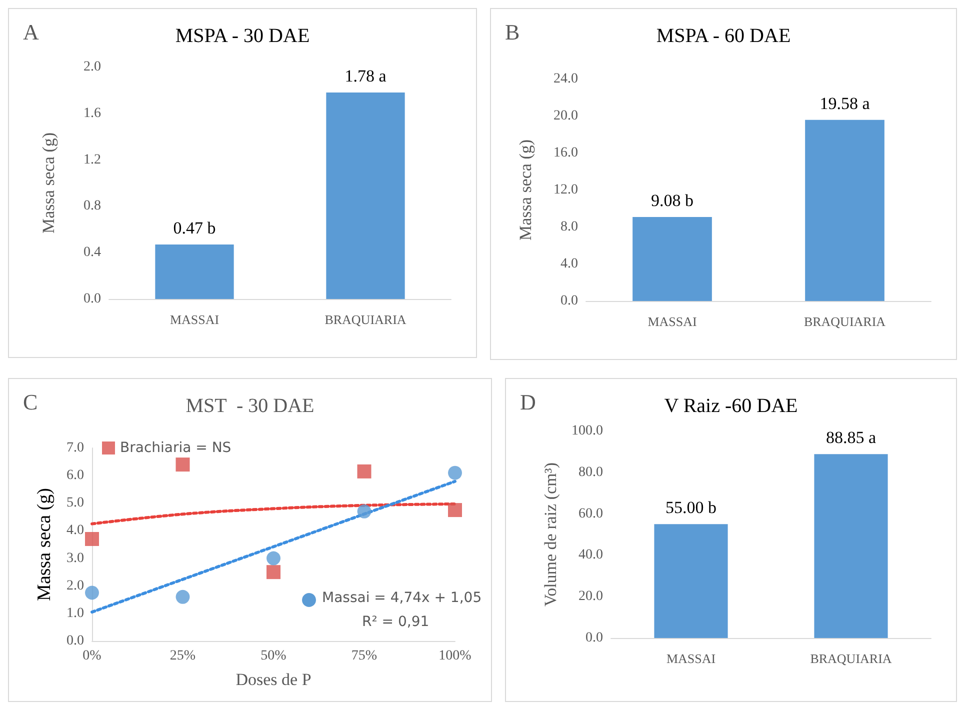 The width and height of the screenshot is (959, 703). I want to click on y-tick-label: 100.0, so click(587, 431).